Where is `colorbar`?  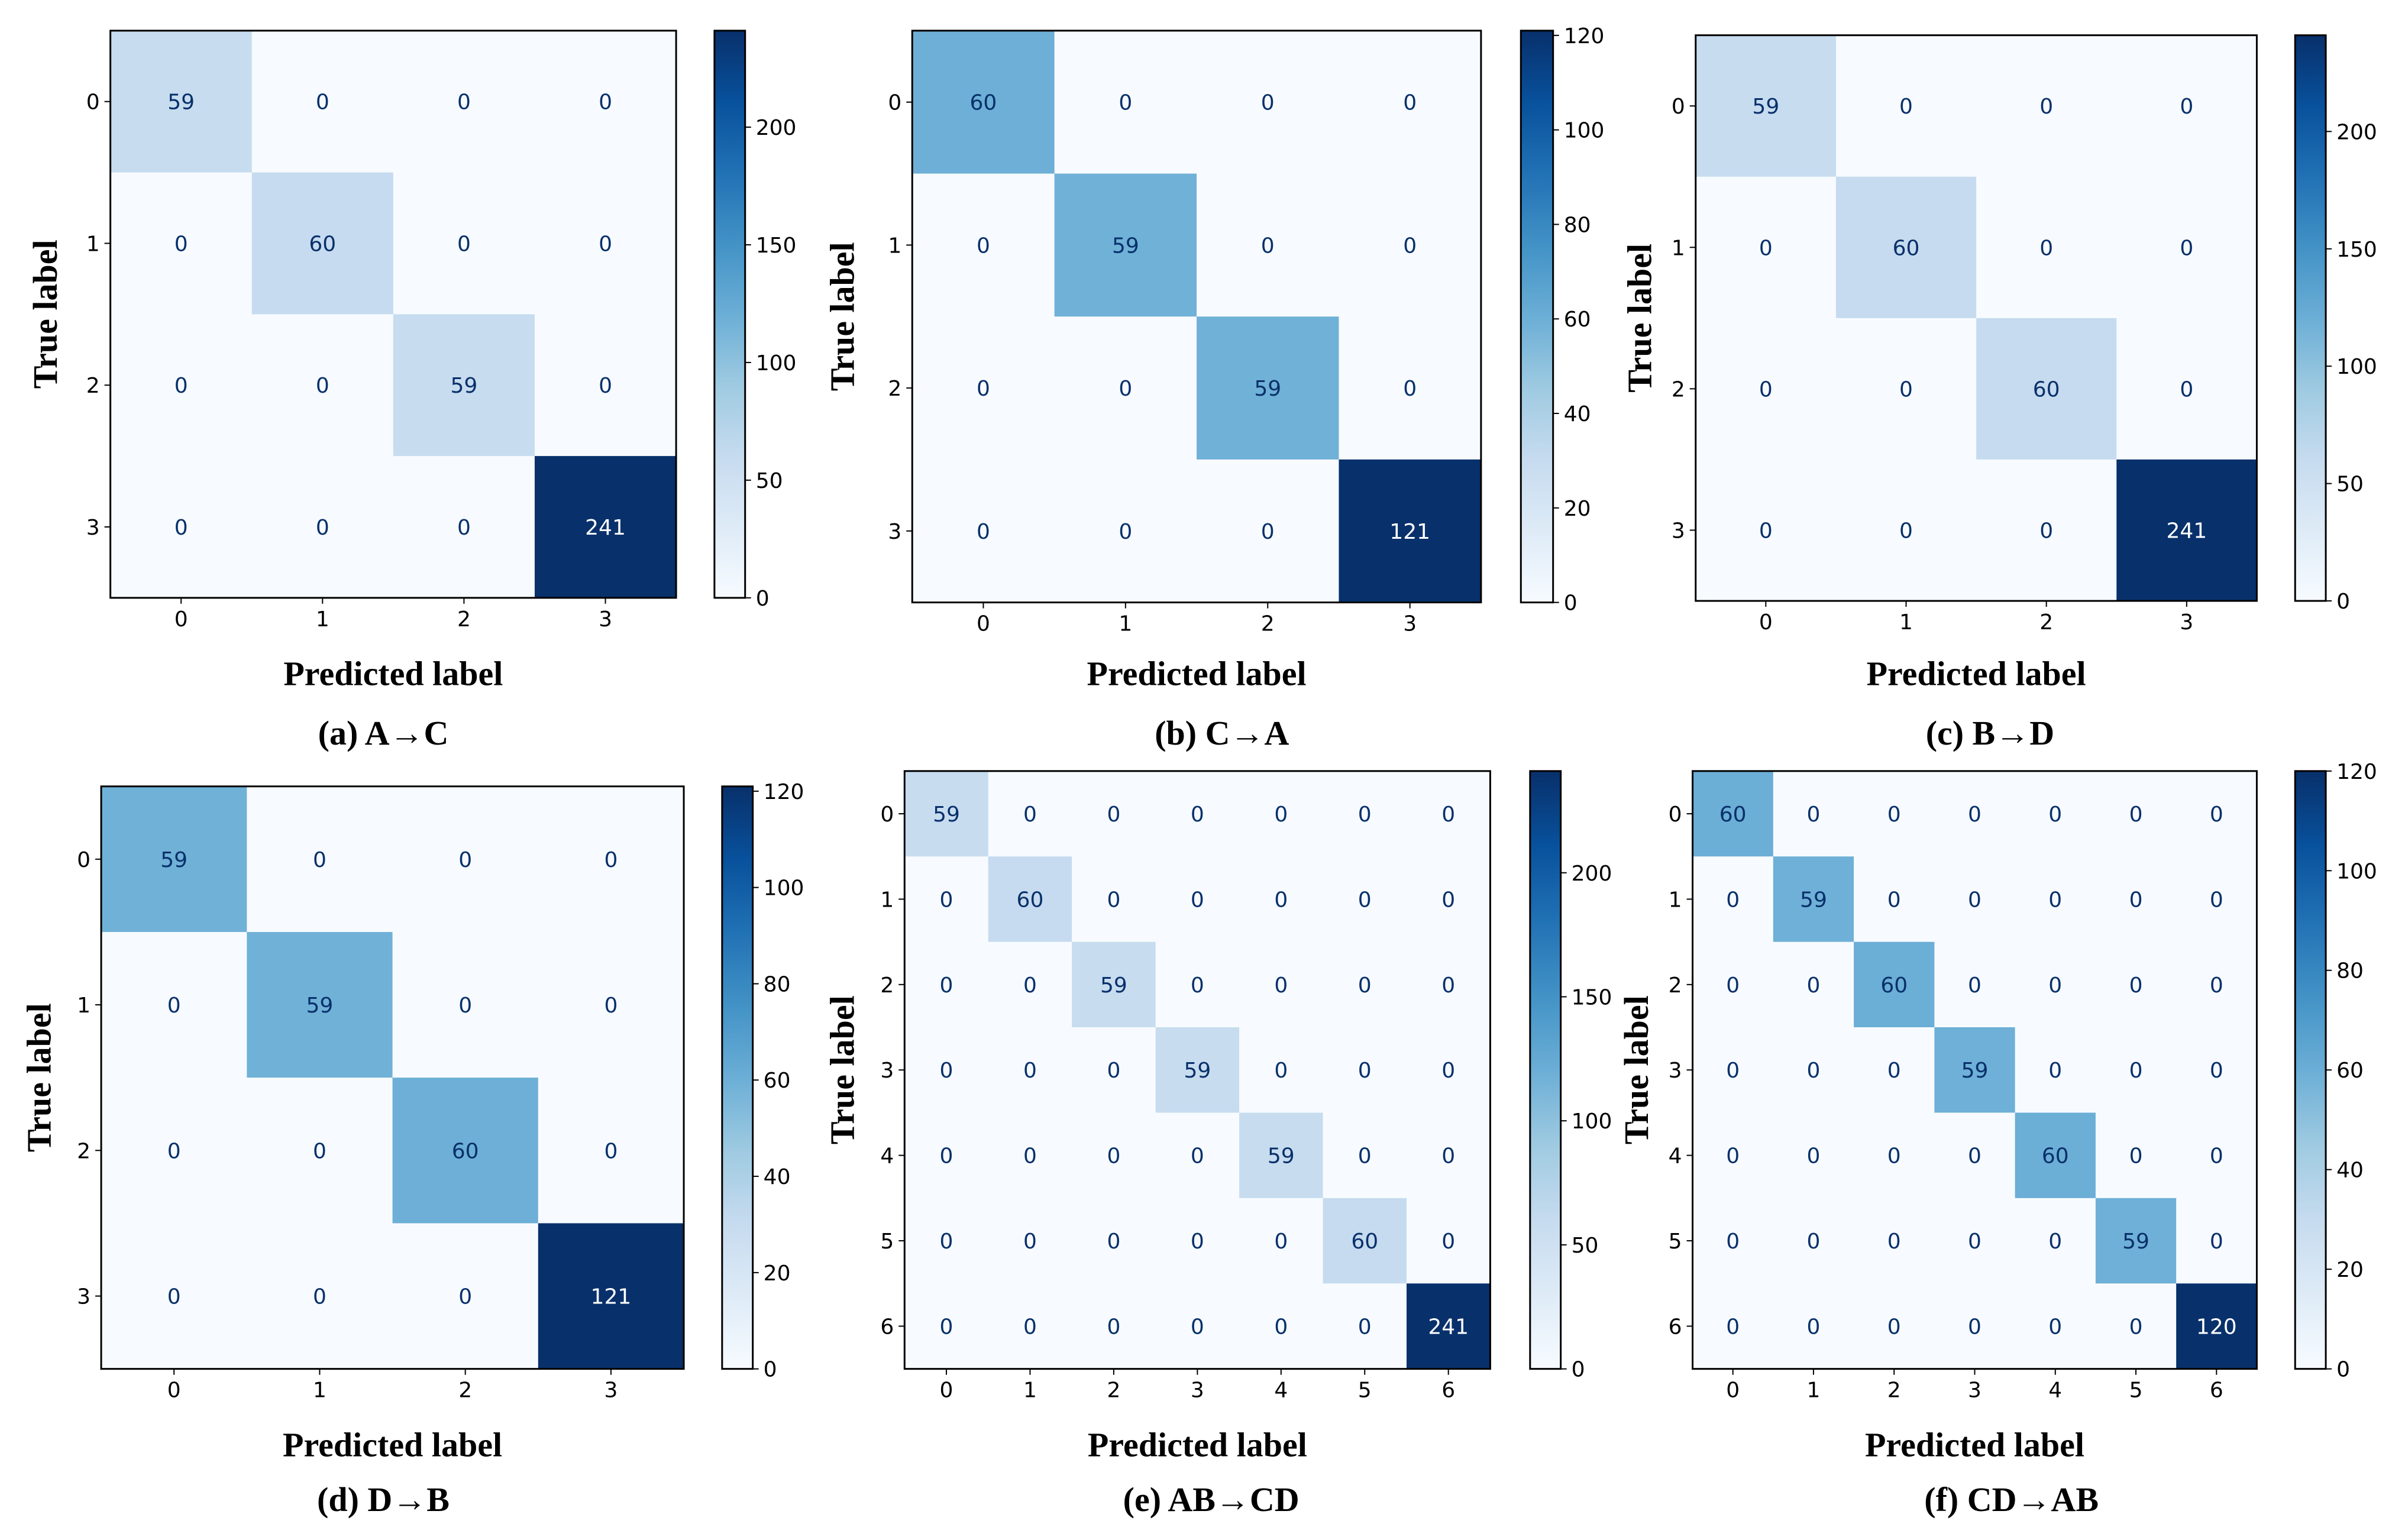
colorbar is located at coordinates (2310, 1070).